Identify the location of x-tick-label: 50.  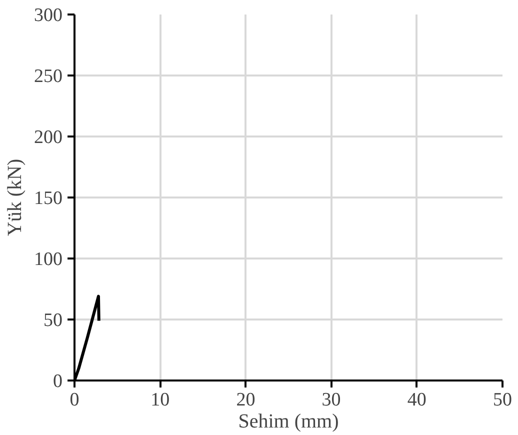
(502, 400).